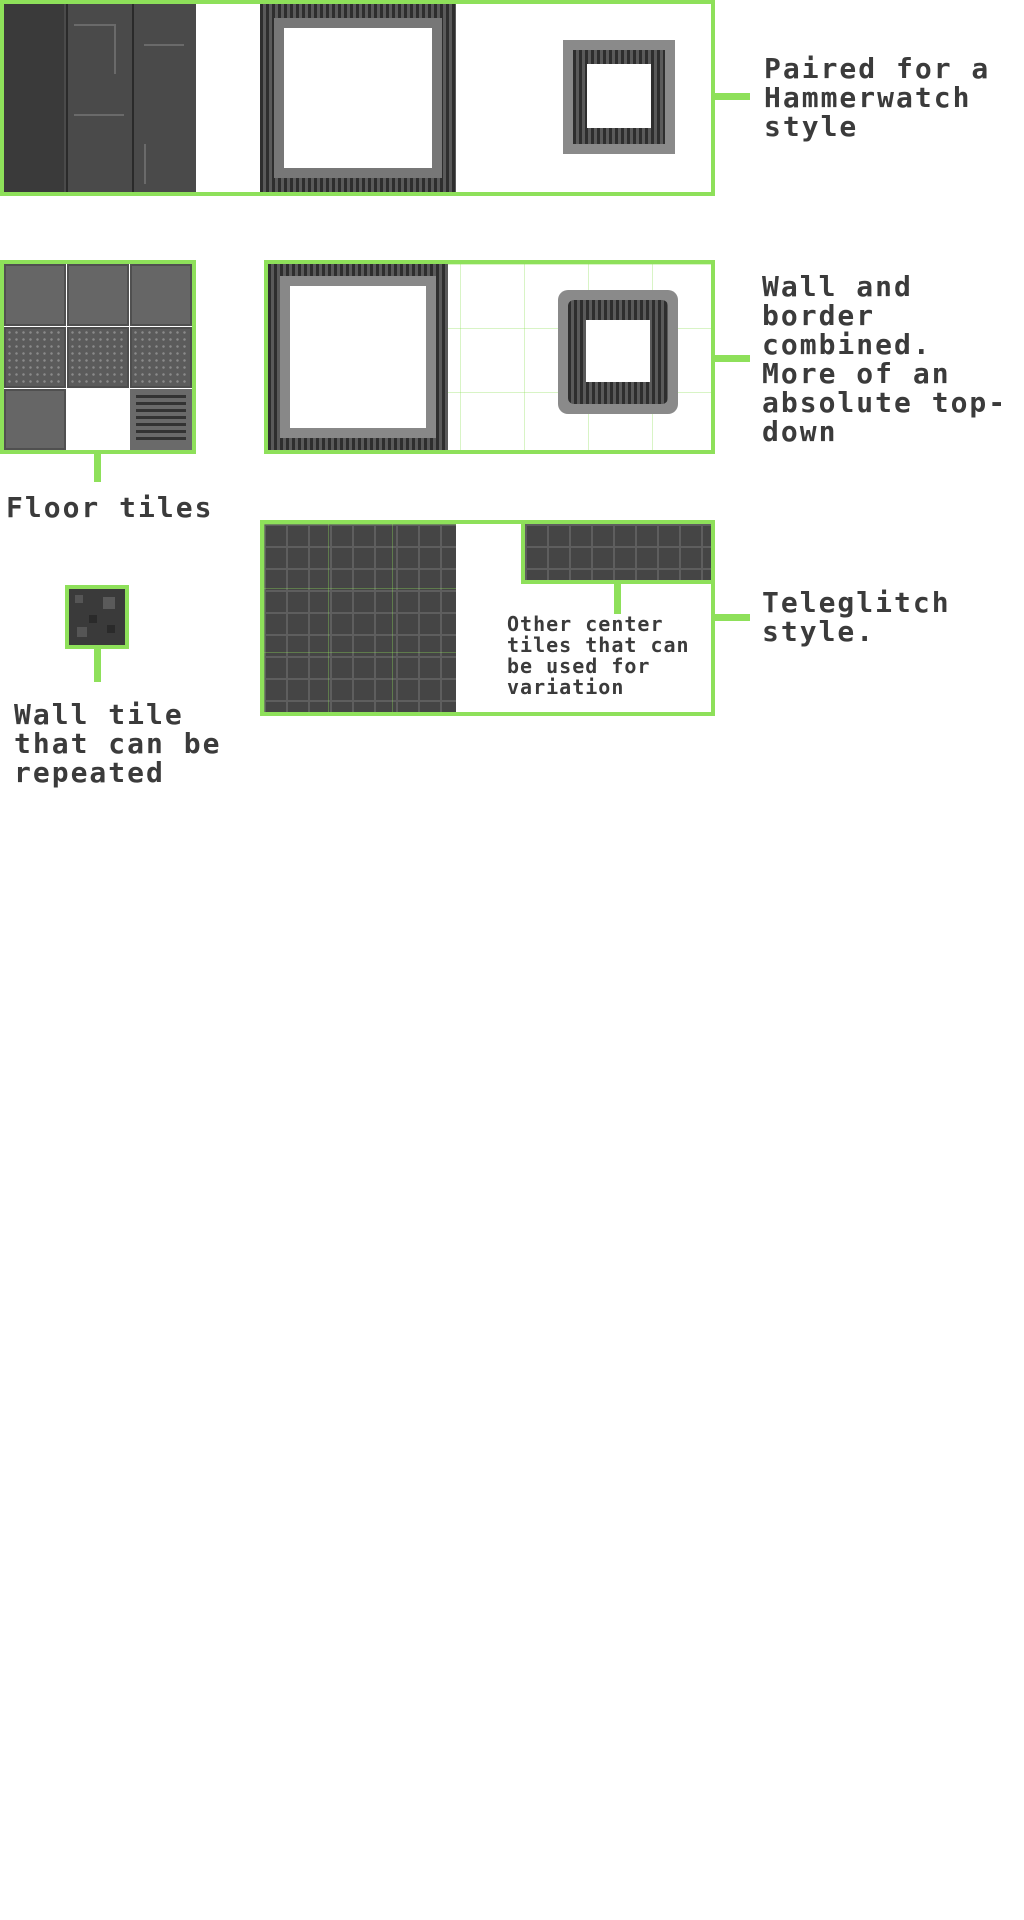  I want to click on hammerwatch-connector, so click(732, 96).